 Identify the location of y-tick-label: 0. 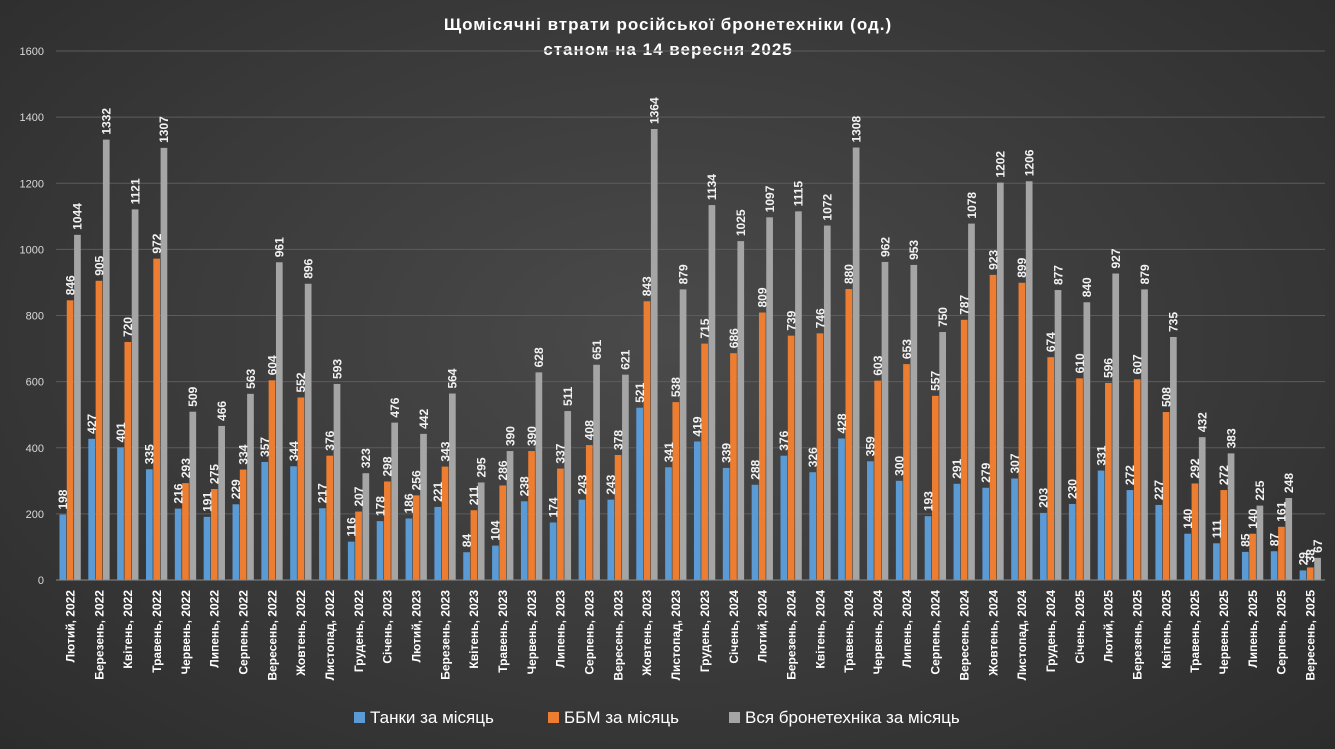
(41, 581).